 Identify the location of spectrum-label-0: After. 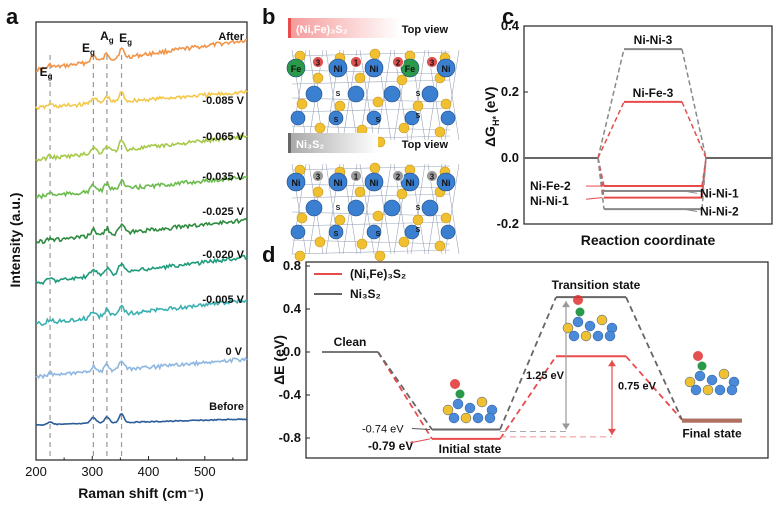
(231, 37).